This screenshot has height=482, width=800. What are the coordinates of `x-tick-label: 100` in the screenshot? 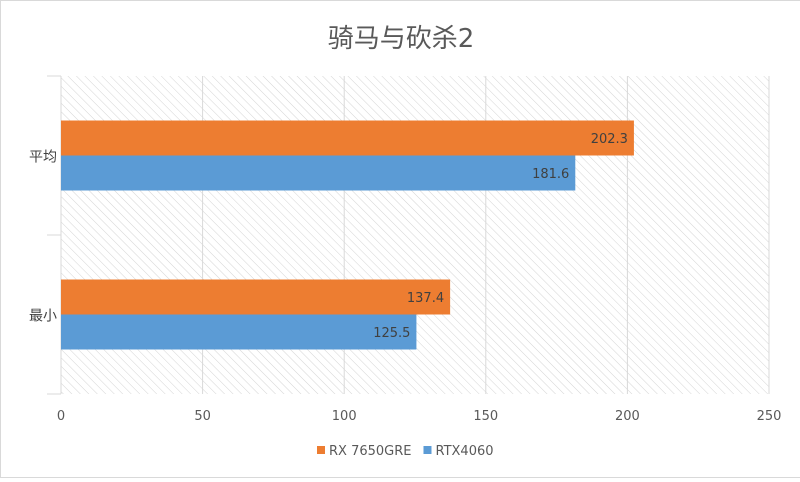 It's located at (344, 416).